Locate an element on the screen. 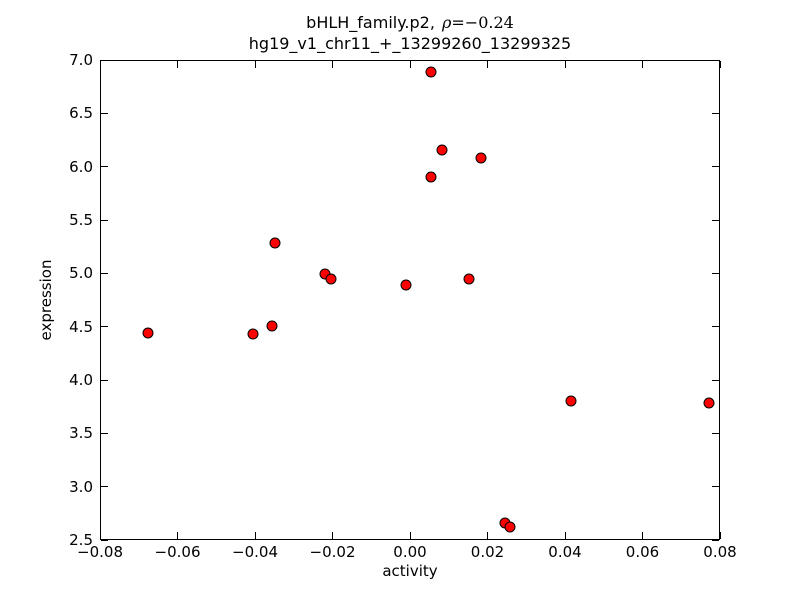 The height and width of the screenshot is (600, 800). x-tick-label: 0.00 is located at coordinates (410, 552).